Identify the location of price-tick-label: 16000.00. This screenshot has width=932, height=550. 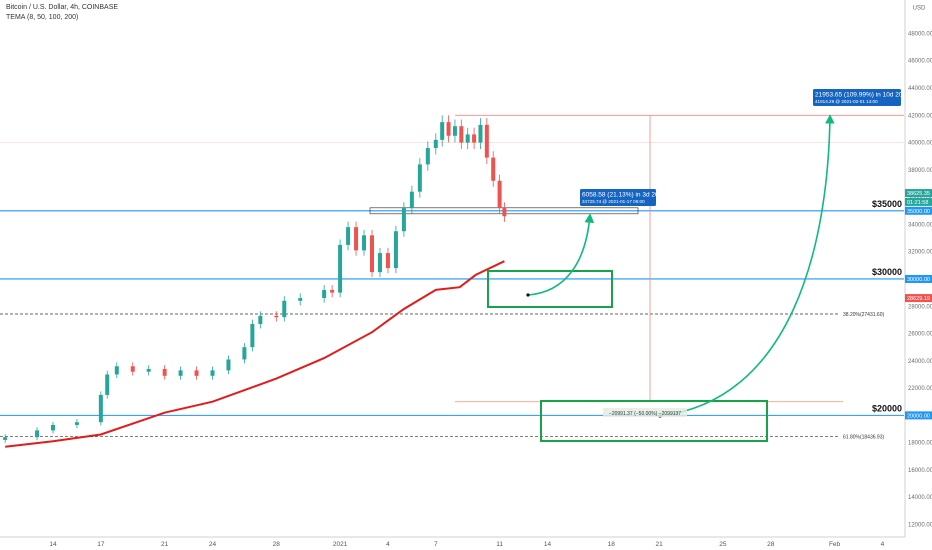
(920, 471).